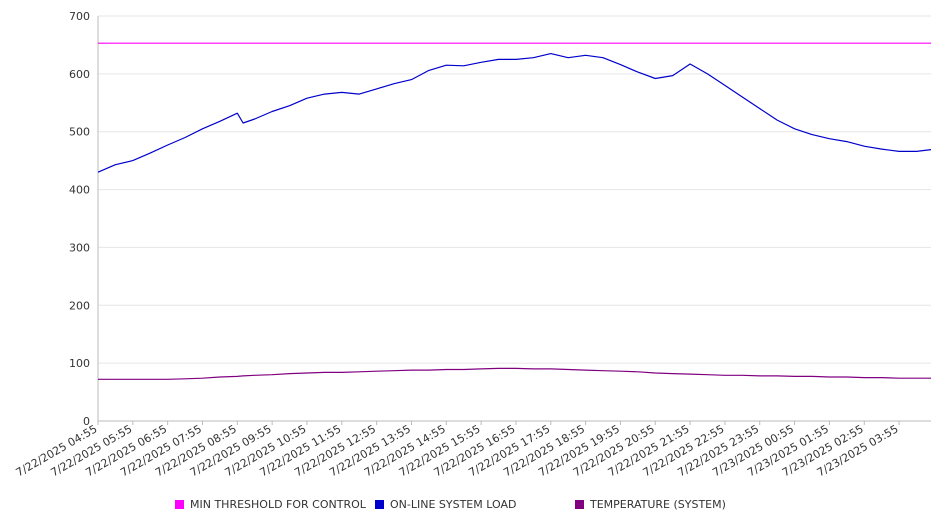 This screenshot has width=946, height=526. I want to click on legend-label: ON-LINE SYSTEM LOAD, so click(453, 504).